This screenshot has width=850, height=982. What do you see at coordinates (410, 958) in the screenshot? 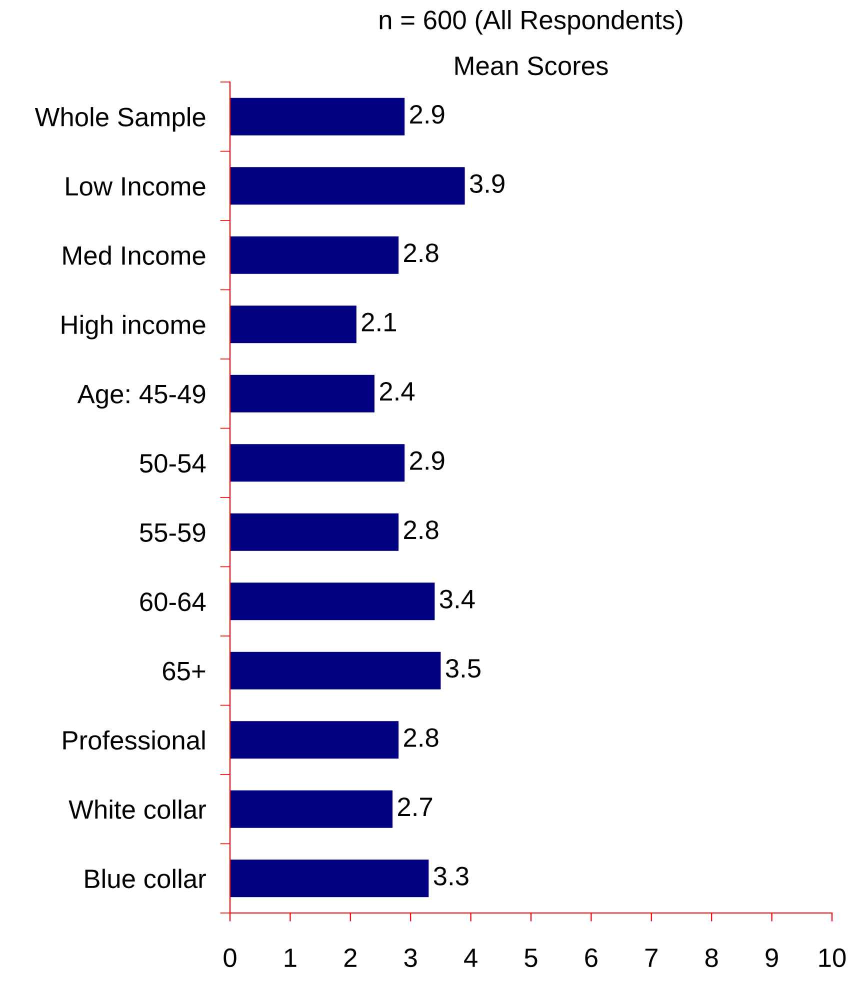
I see `x-tick-label: 3` at bounding box center [410, 958].